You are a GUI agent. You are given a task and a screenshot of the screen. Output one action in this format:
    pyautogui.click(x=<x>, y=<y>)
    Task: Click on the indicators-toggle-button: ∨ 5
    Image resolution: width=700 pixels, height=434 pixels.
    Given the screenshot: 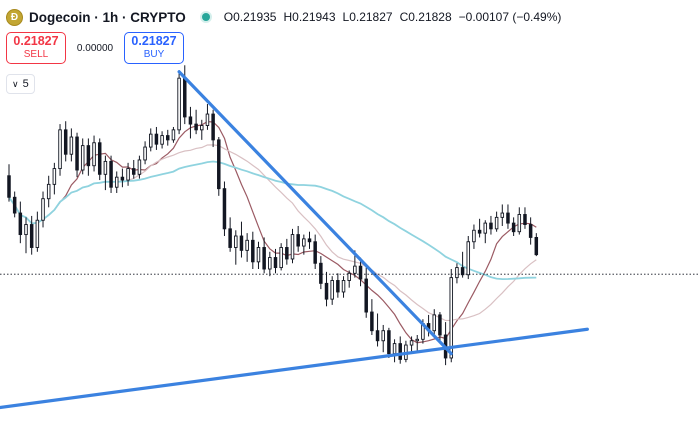 What is the action you would take?
    pyautogui.click(x=20, y=84)
    